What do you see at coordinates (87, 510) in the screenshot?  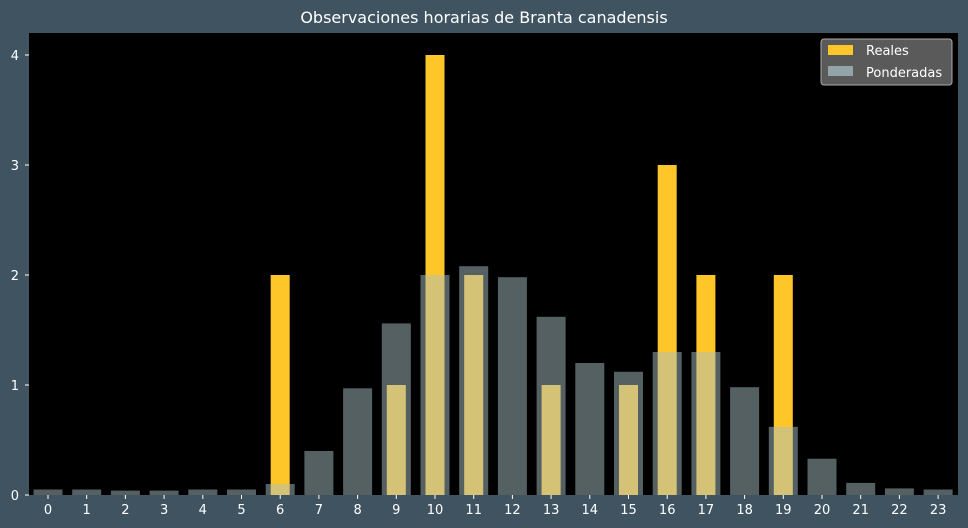 I see `x-tick-label-1: 1` at bounding box center [87, 510].